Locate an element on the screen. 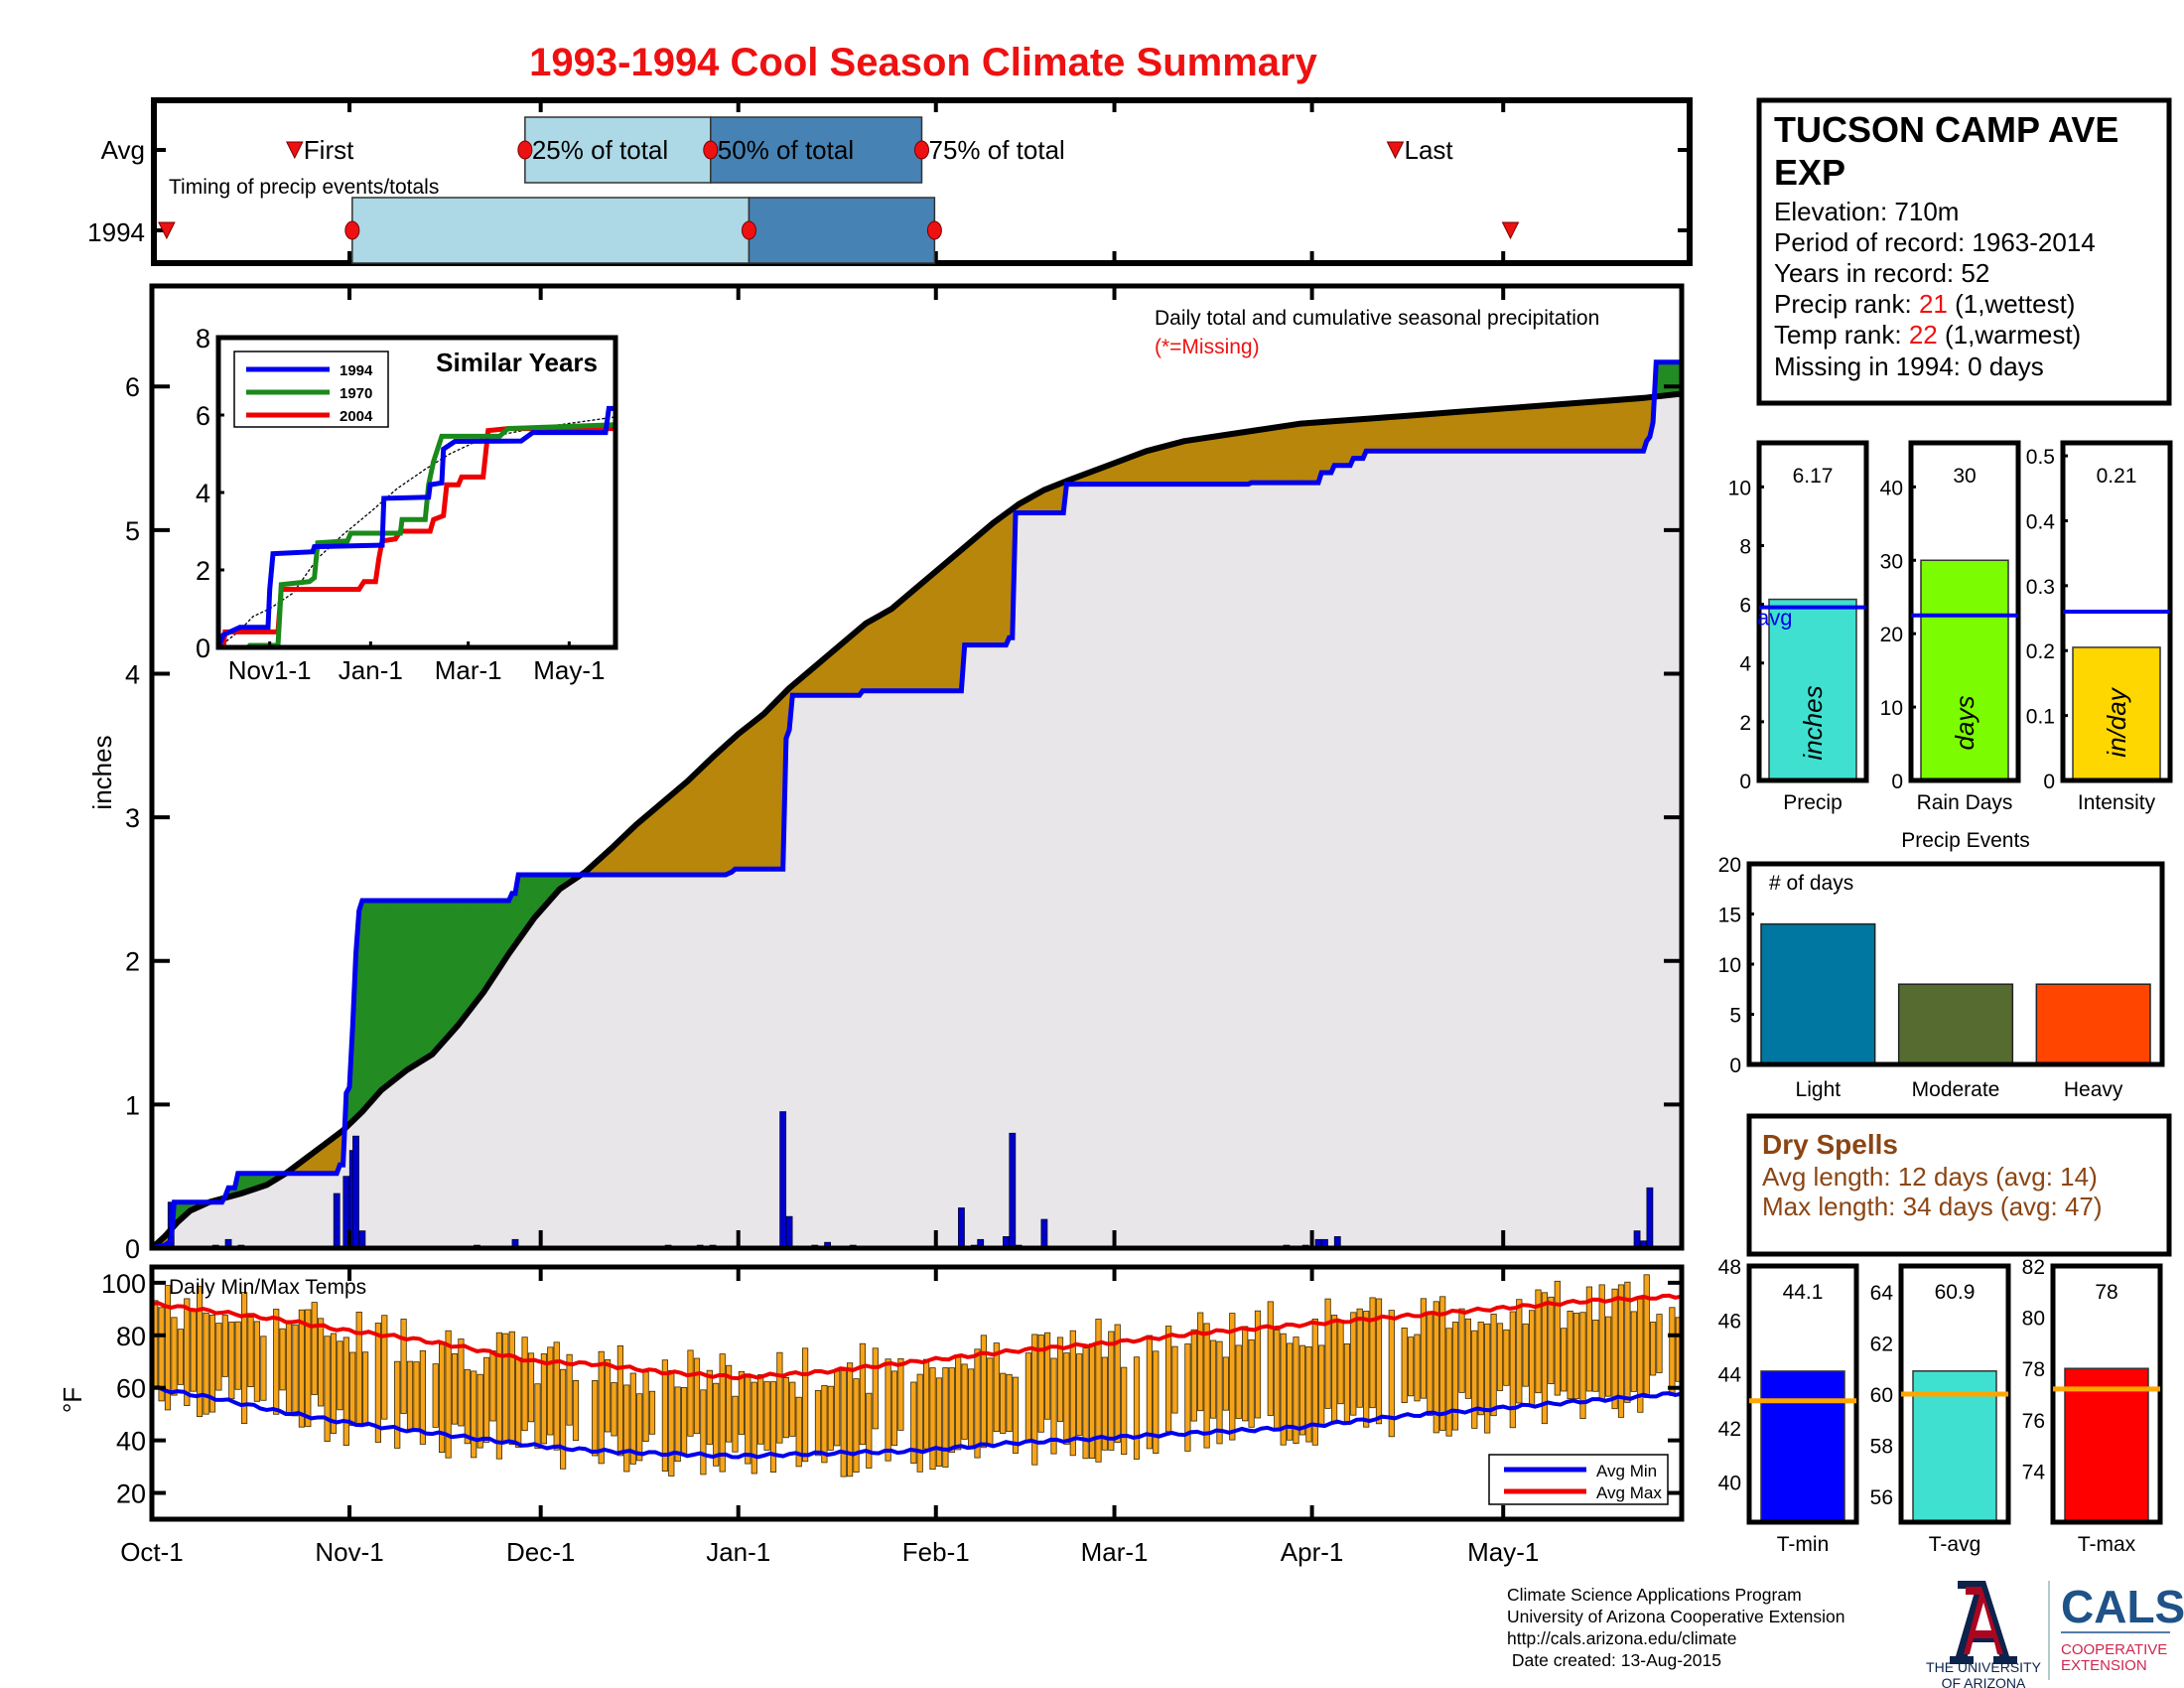 Image resolution: width=2184 pixels, height=1688 pixels. avg-50-75-box is located at coordinates (816, 150).